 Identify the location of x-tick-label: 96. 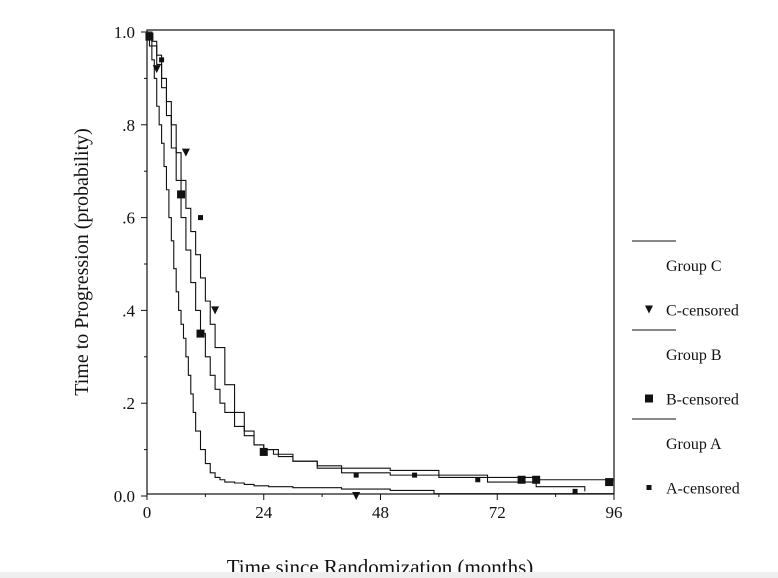
(614, 512).